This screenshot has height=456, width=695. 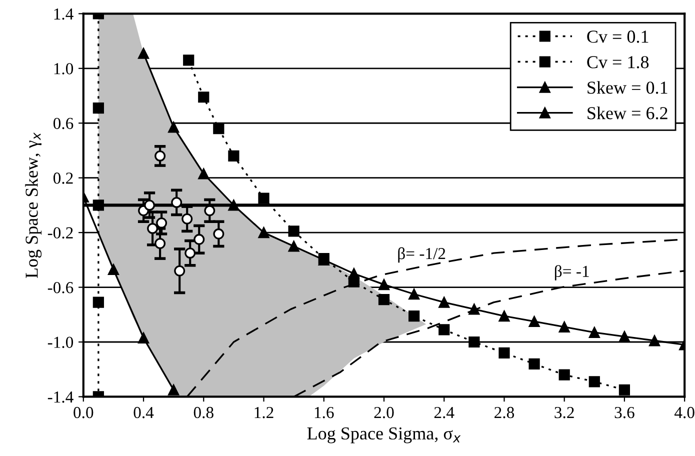 What do you see at coordinates (264, 412) in the screenshot?
I see `x-tick-label: 1.2` at bounding box center [264, 412].